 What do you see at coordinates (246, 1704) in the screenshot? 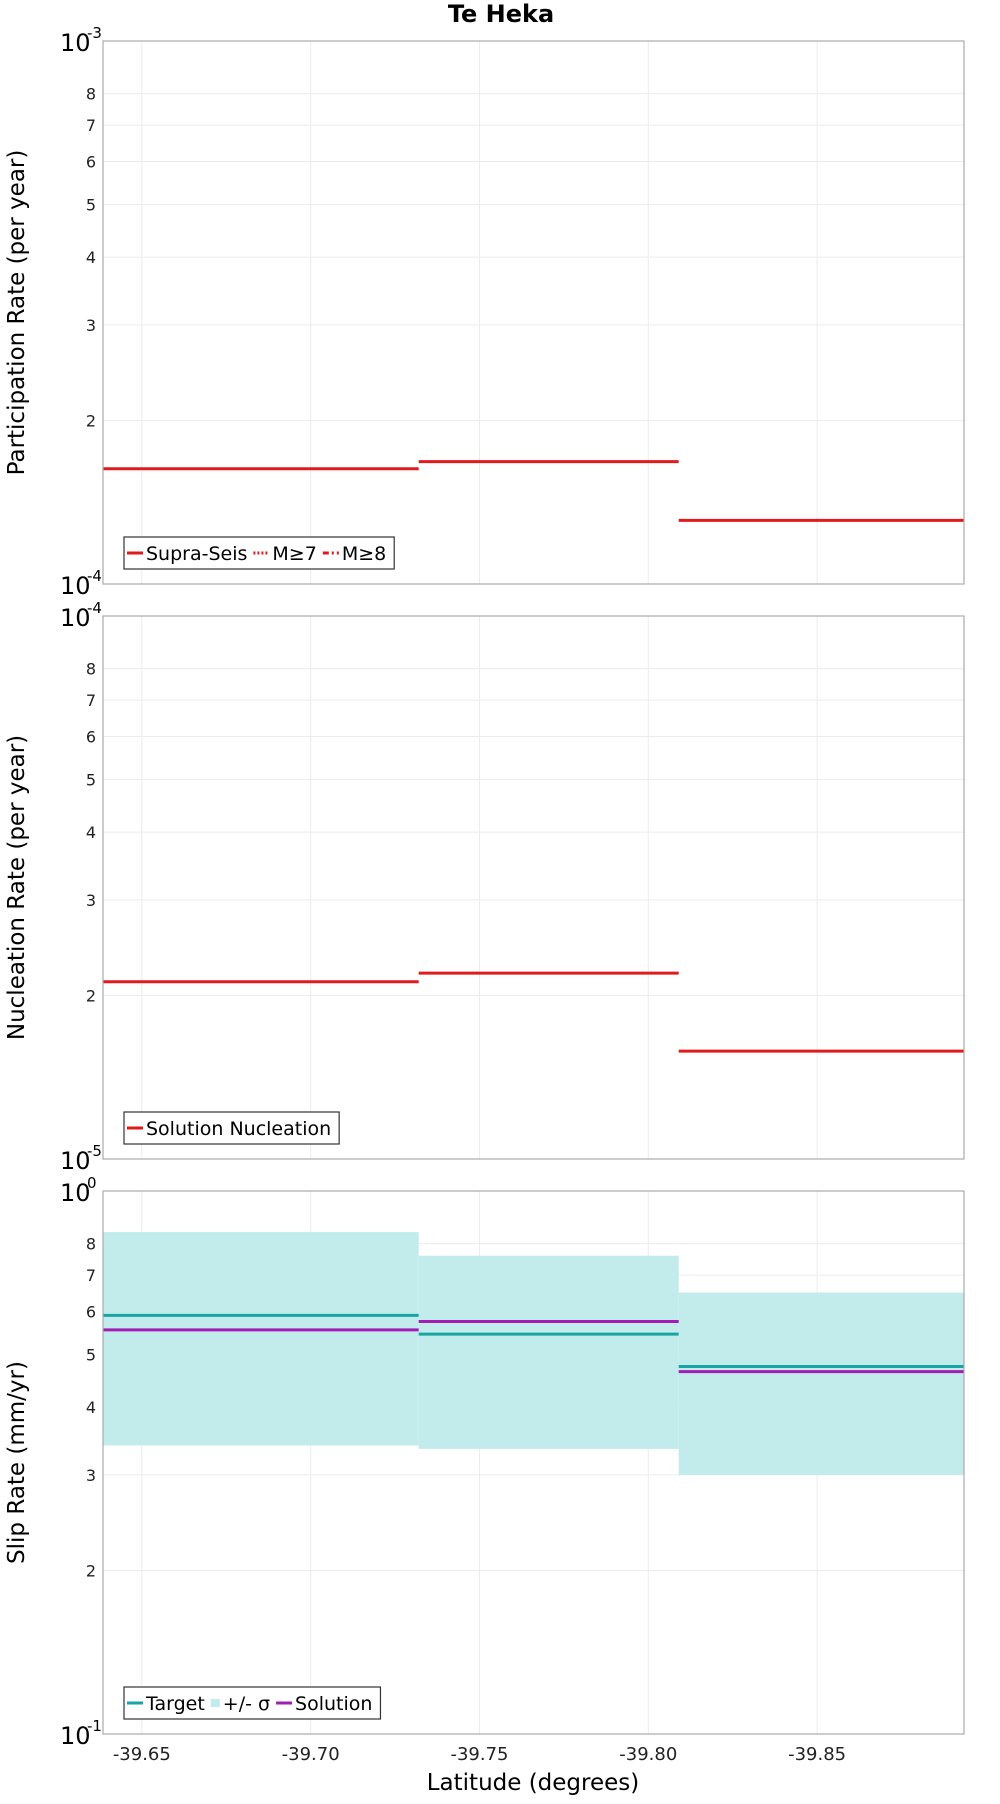
I see `legend-entry-label: +/- σ` at bounding box center [246, 1704].